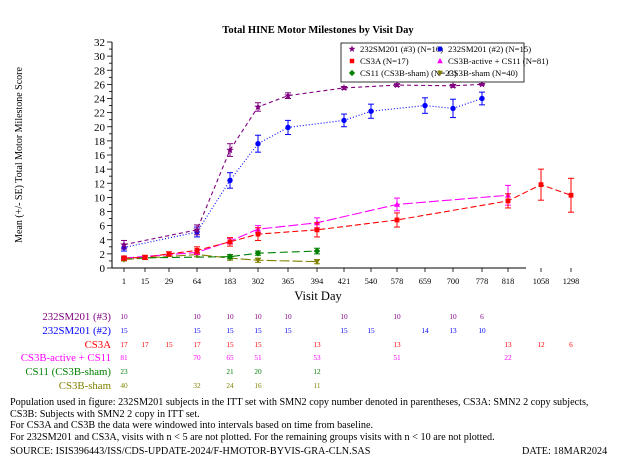 The image size is (624, 468). What do you see at coordinates (197, 385) in the screenshot?
I see `n-table-cell: 32` at bounding box center [197, 385].